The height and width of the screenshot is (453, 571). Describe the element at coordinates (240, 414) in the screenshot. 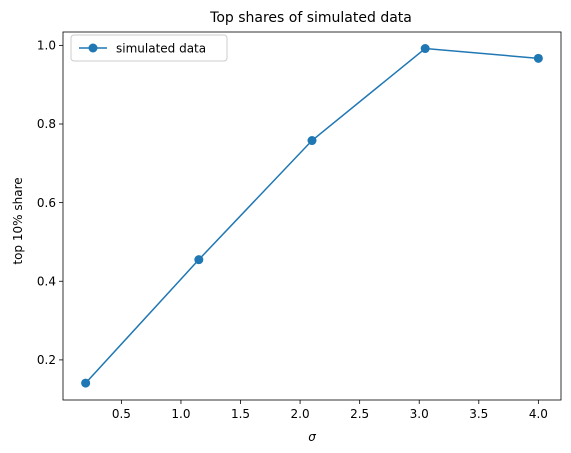

I see `x-tick-label: 1.5` at that location.